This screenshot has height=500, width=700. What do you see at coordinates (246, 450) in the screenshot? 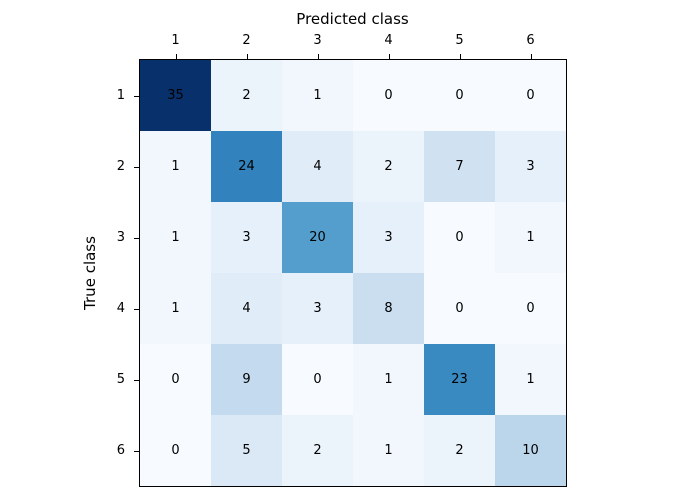
I see `matrix-cell-r6-c2: 5` at bounding box center [246, 450].